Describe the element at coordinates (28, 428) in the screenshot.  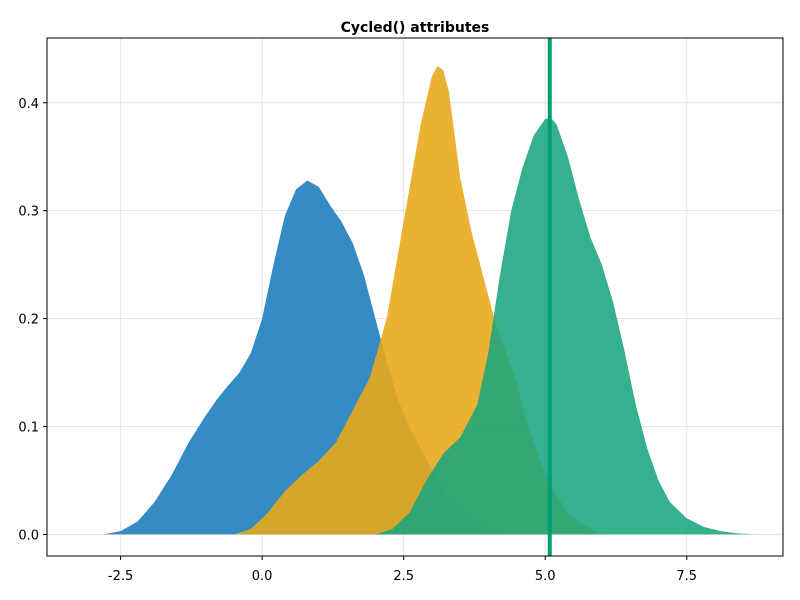
I see `y-tick-label: 0.1` at that location.